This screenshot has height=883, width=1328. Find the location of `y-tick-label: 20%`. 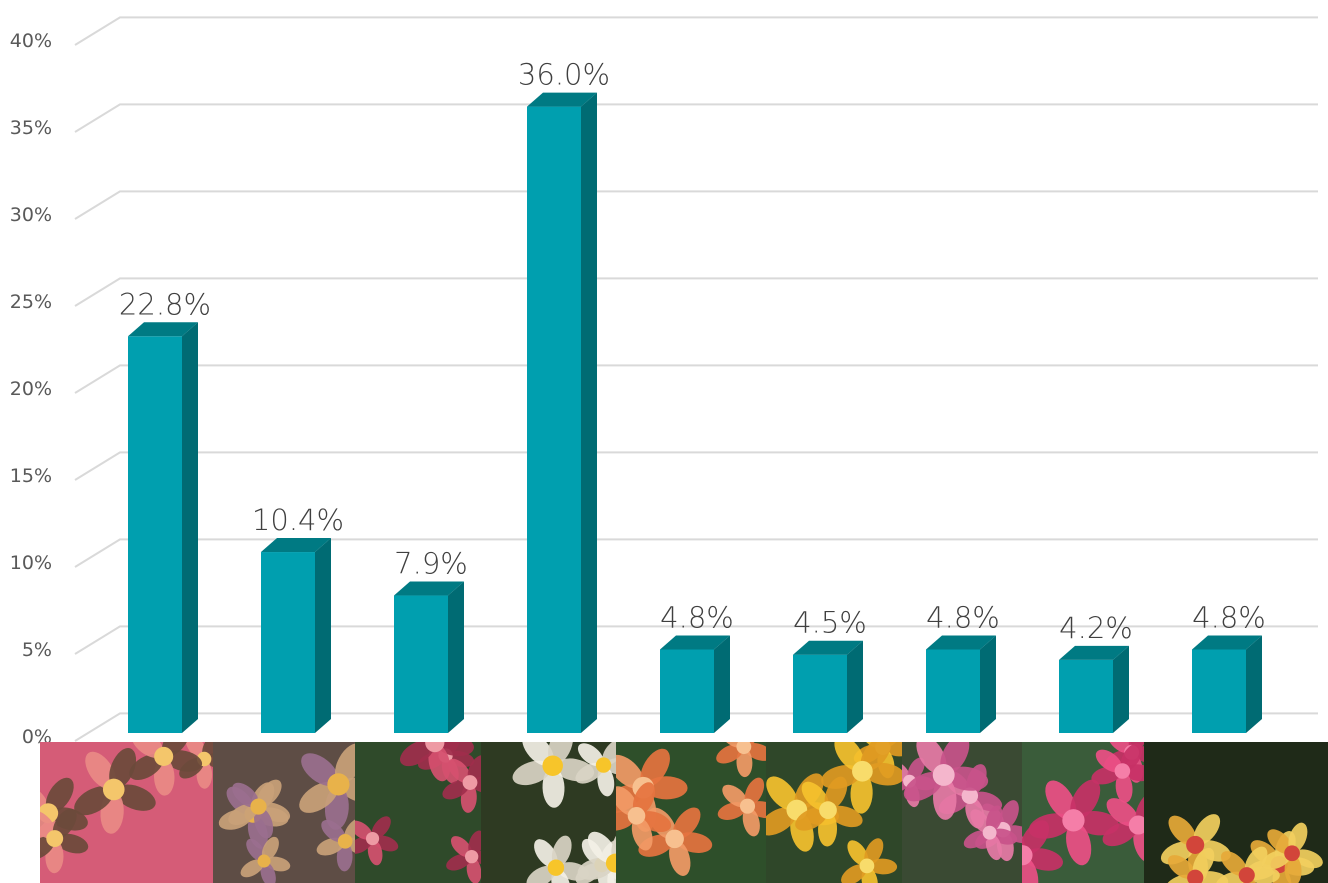

y-tick-label: 20% is located at coordinates (31, 389).